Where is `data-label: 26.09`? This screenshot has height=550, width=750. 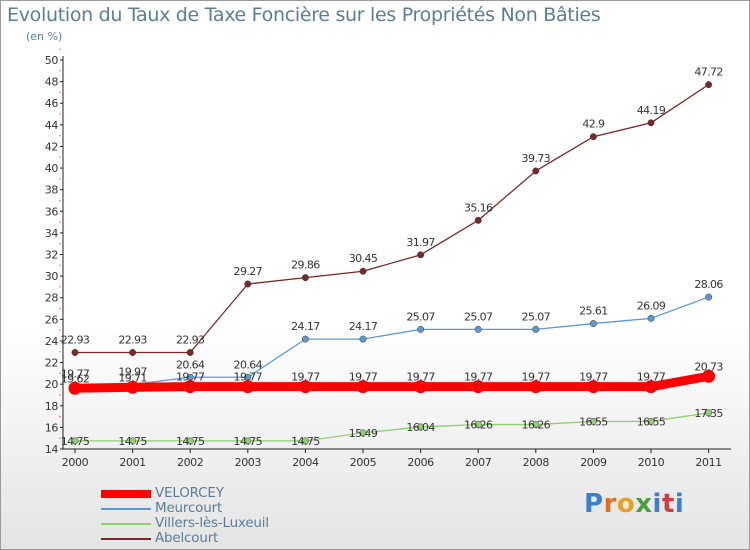
data-label: 26.09 is located at coordinates (651, 305).